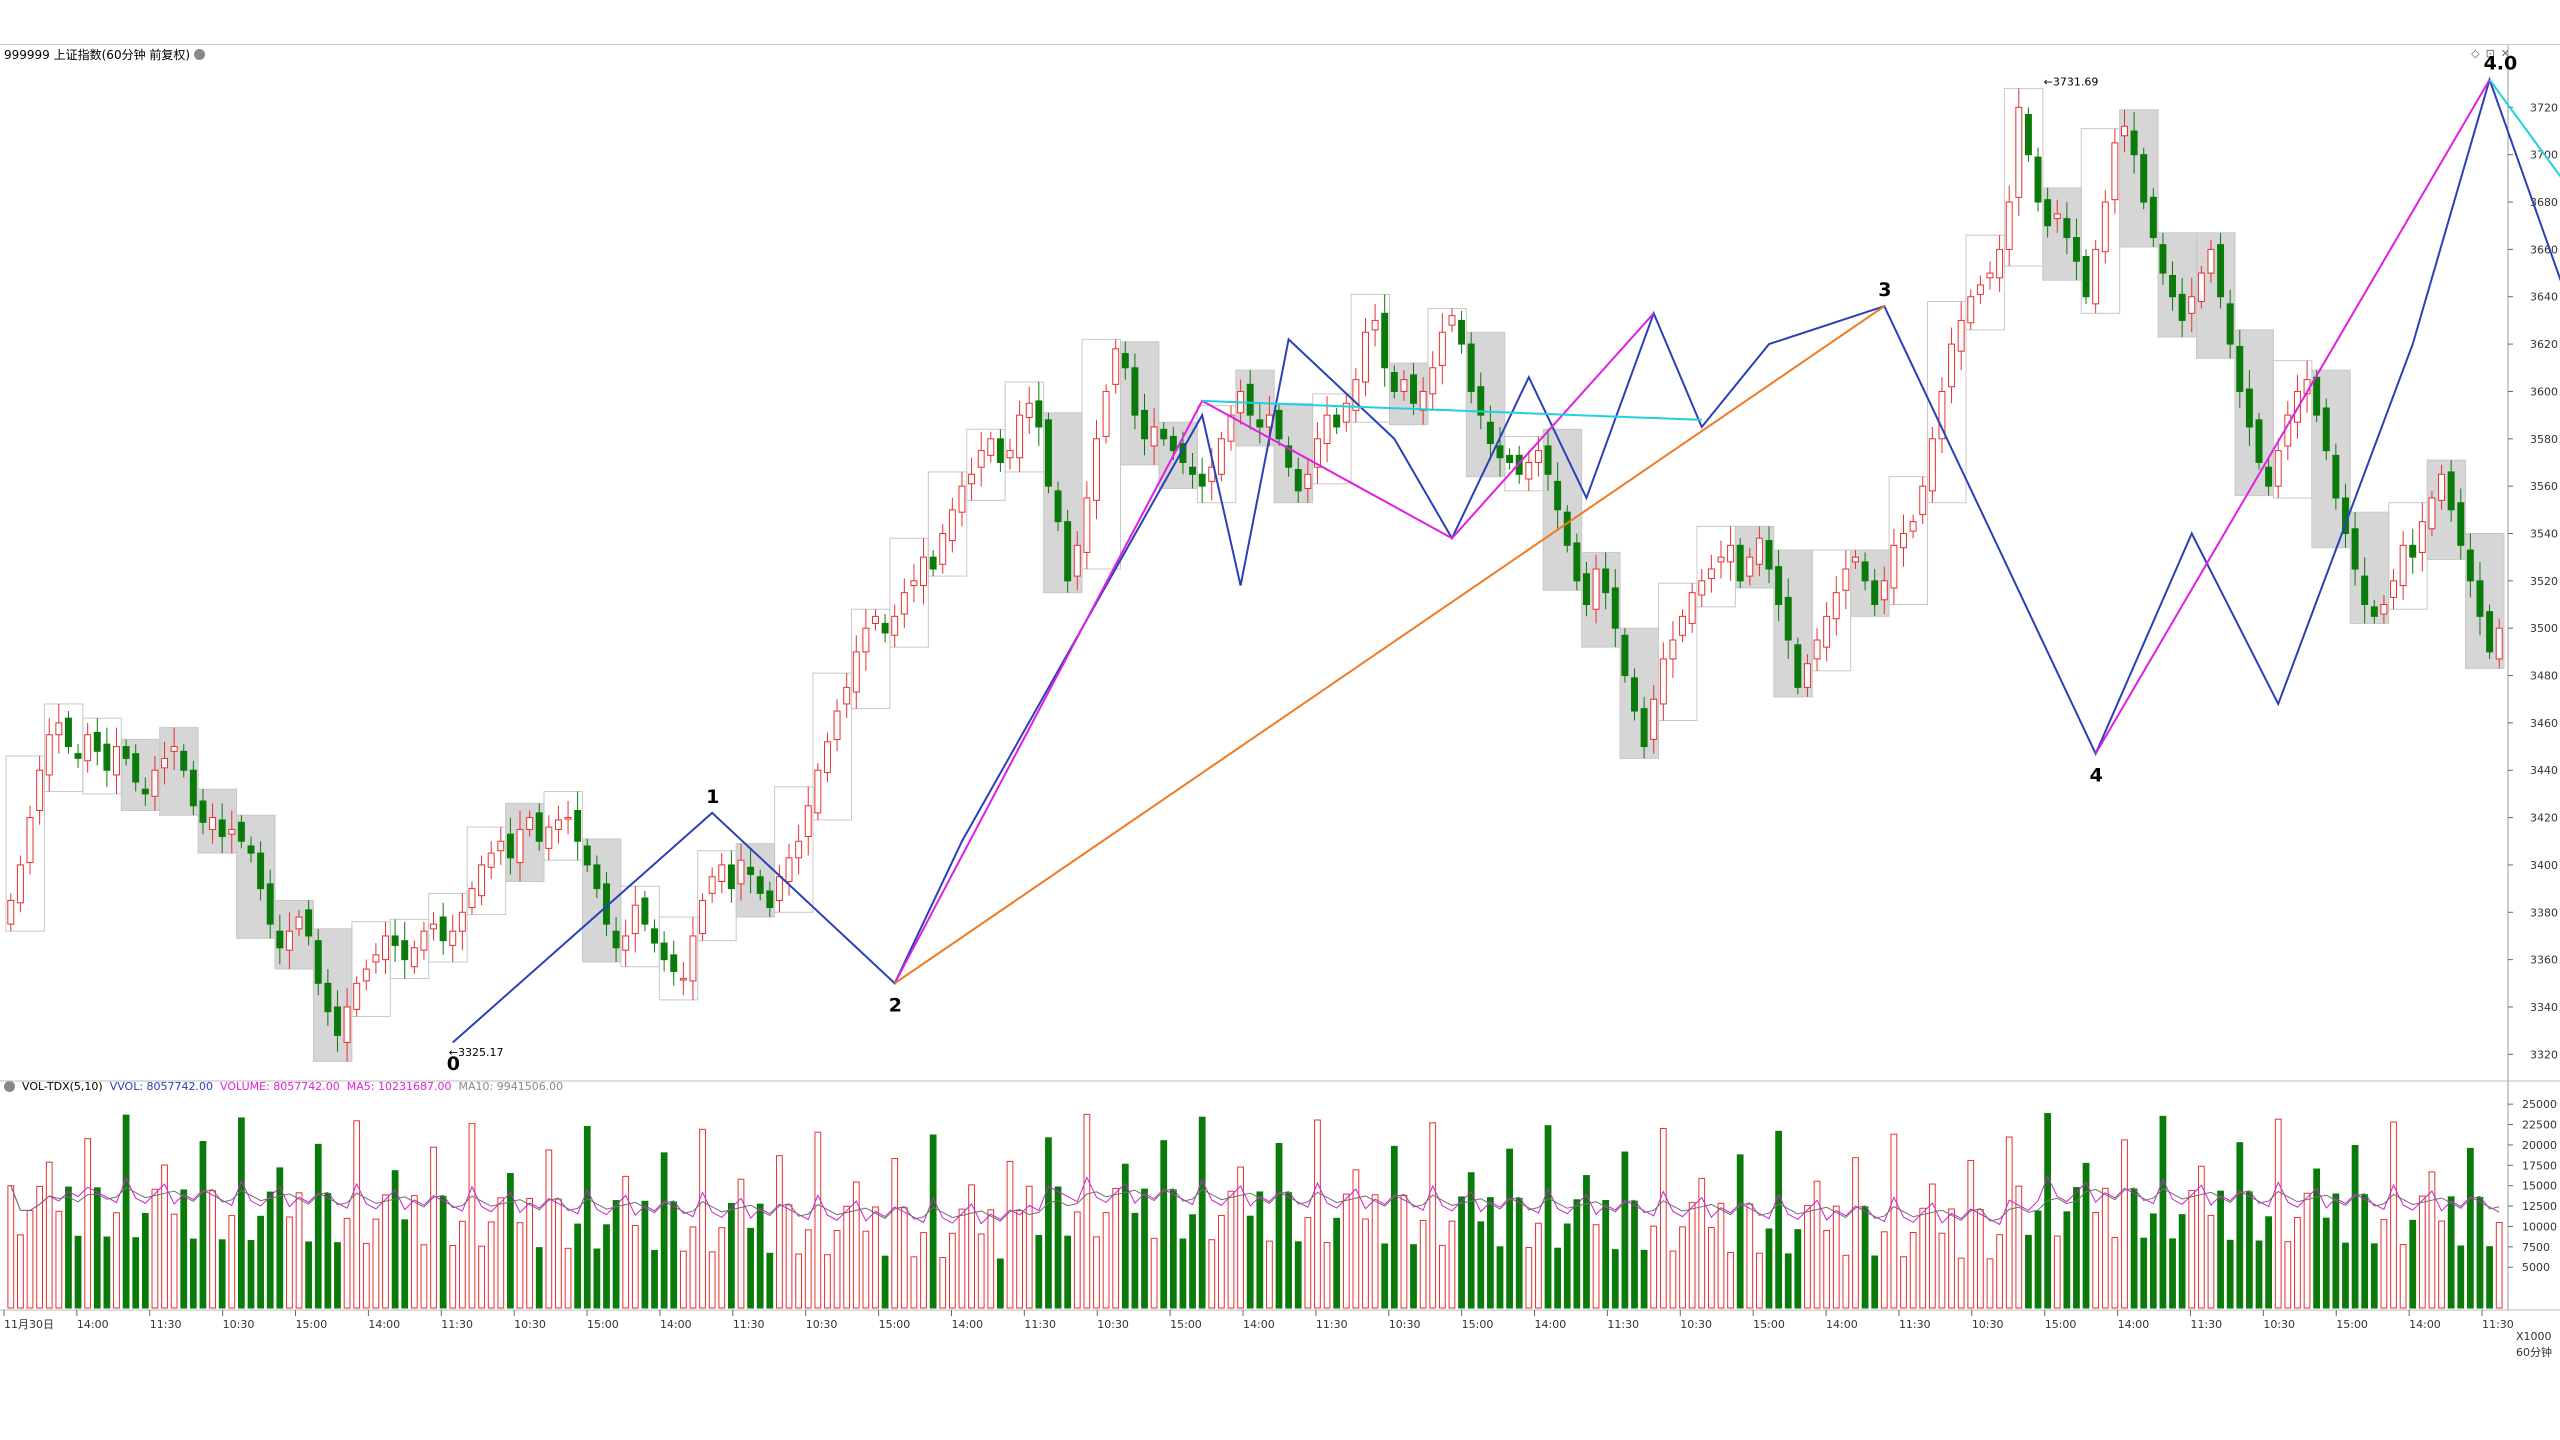  I want to click on close-icon: ✕, so click(2505, 53).